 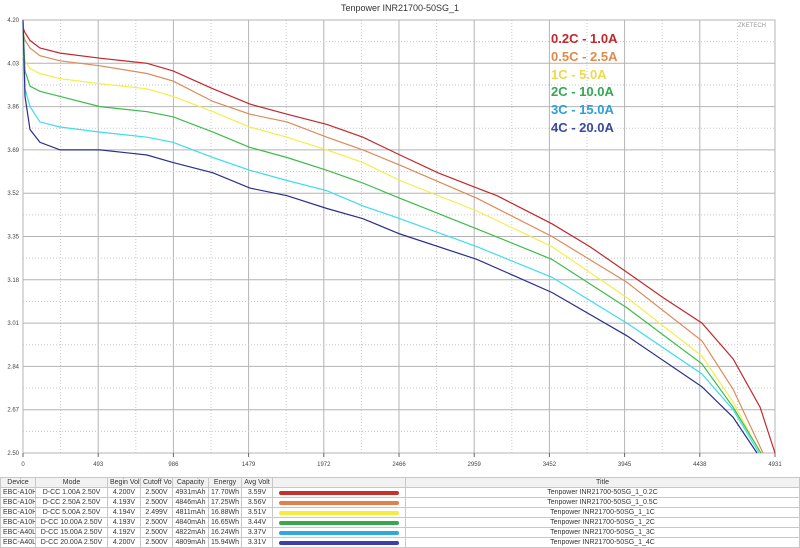 I want to click on column-header: Begin Volt, so click(x=124, y=482).